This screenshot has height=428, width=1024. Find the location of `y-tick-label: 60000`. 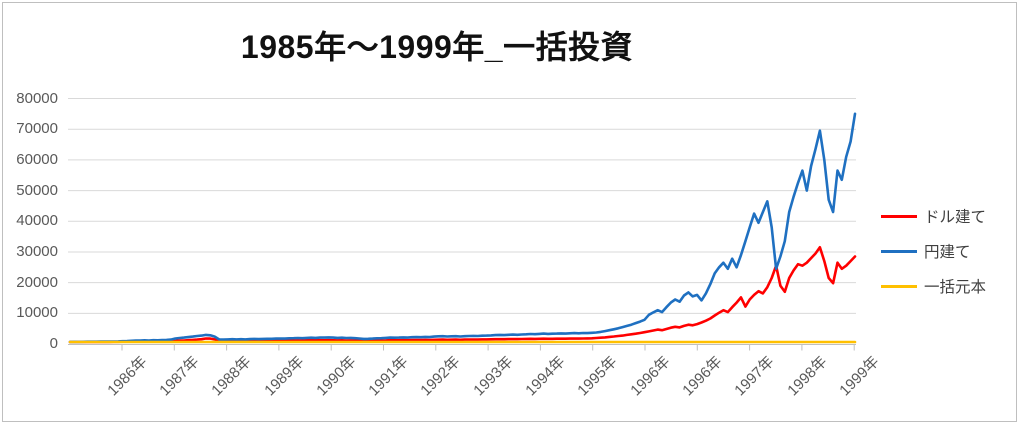

y-tick-label: 60000 is located at coordinates (37, 159).